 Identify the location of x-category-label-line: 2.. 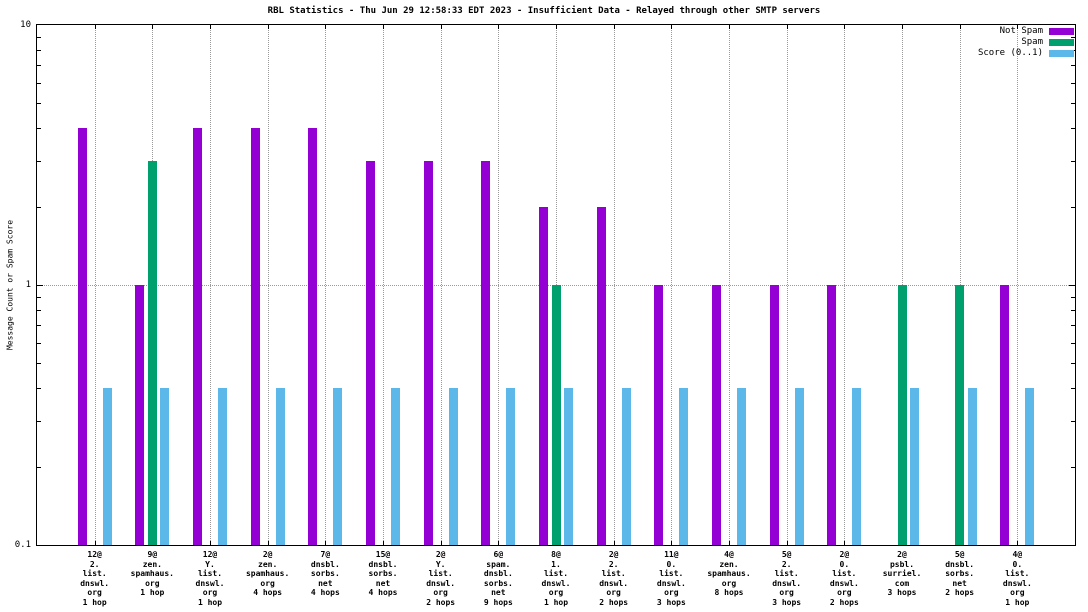
(786, 564).